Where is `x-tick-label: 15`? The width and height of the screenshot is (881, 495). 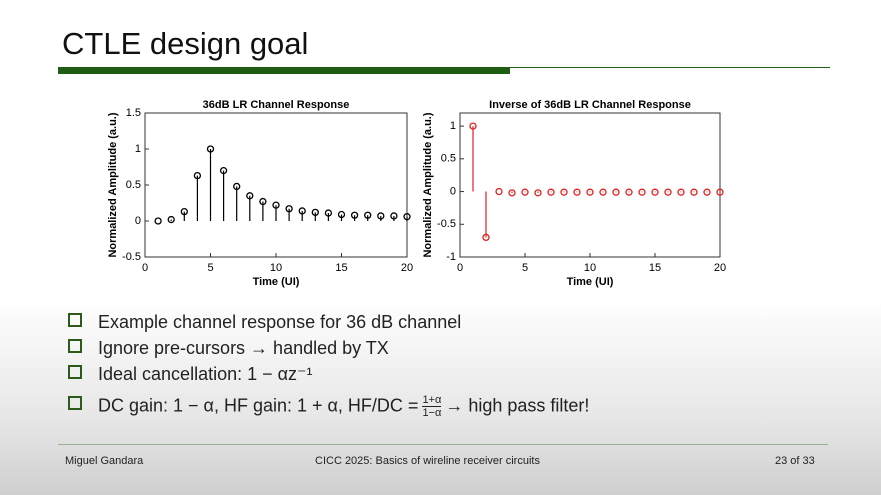
x-tick-label: 15 is located at coordinates (341, 268).